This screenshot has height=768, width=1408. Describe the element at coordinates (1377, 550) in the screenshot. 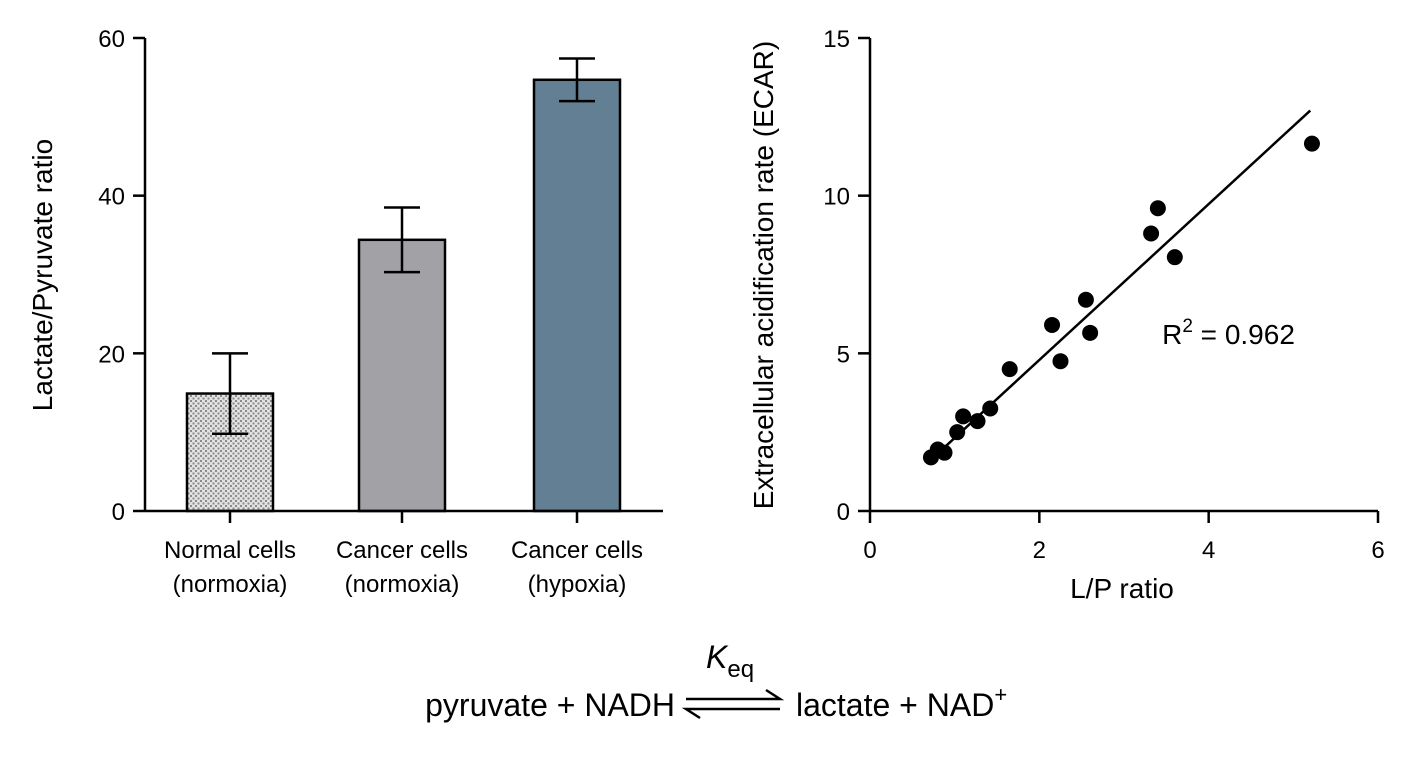

I see `scatter-x-tick-label: 6` at that location.